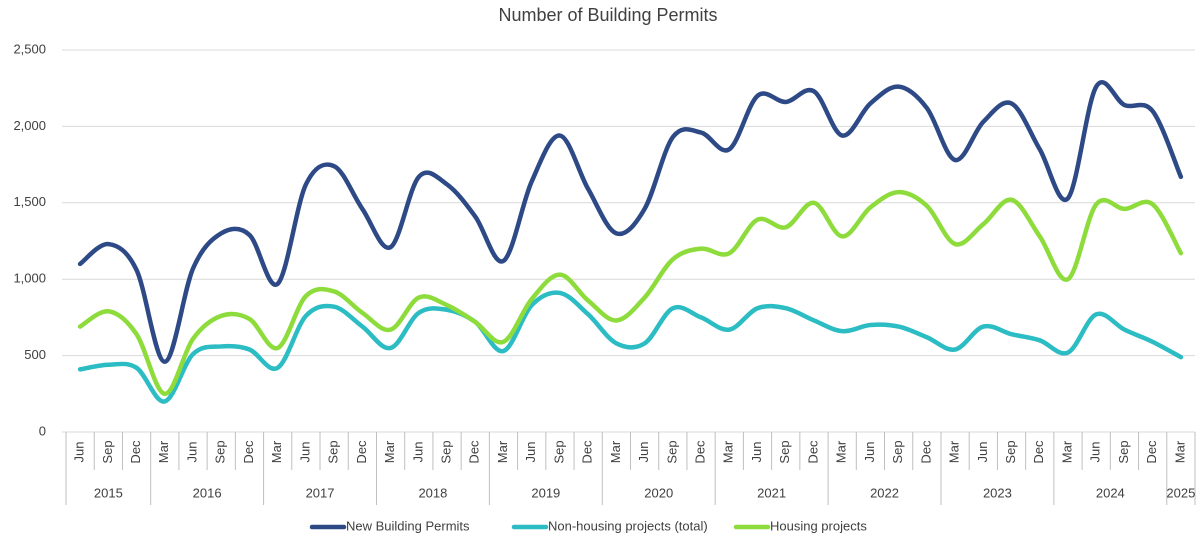 Image resolution: width=1204 pixels, height=545 pixels. I want to click on year-label: 2015, so click(108, 492).